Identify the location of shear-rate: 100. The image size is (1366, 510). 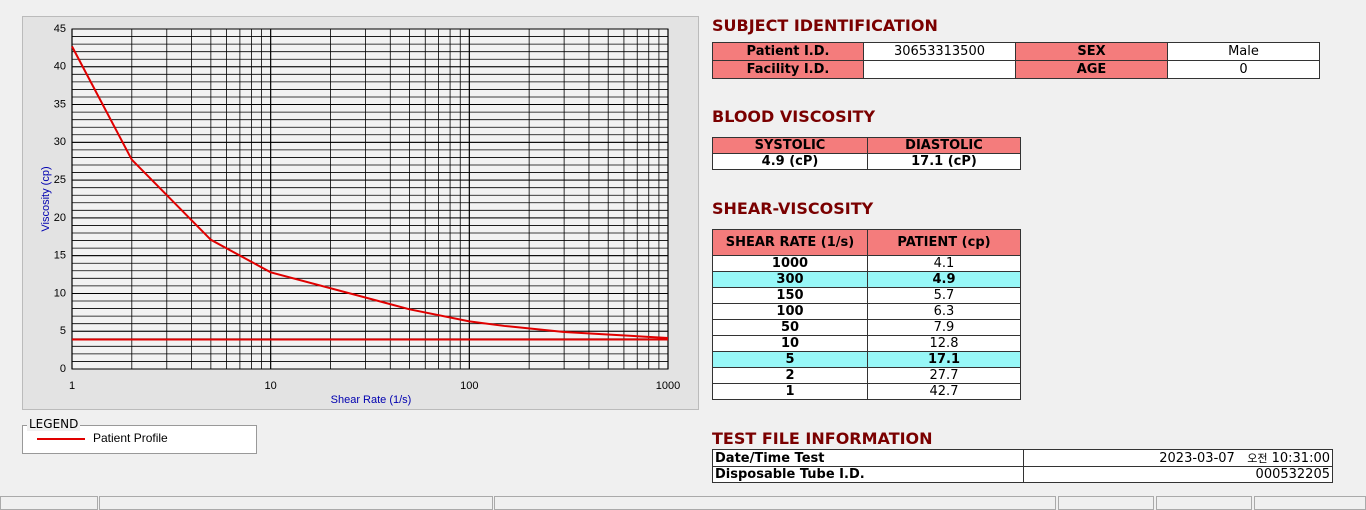
(790, 311).